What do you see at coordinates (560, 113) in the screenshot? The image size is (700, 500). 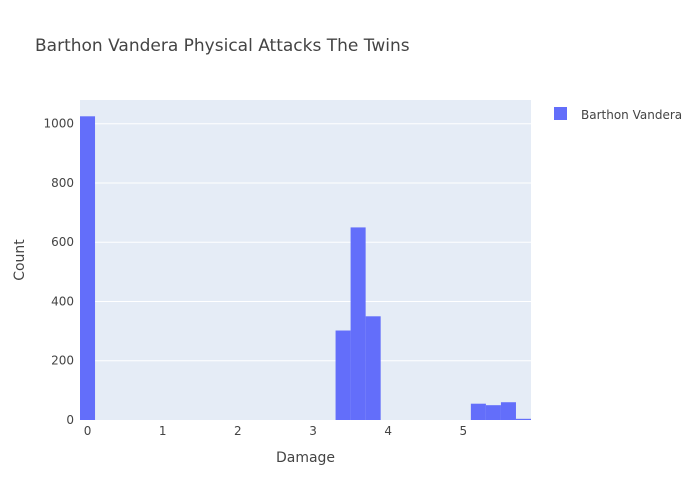 I see `legend-swatch` at bounding box center [560, 113].